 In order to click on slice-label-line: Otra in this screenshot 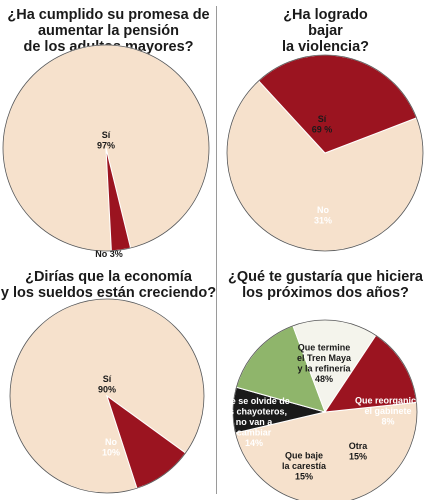, I will do `click(359, 446)`.